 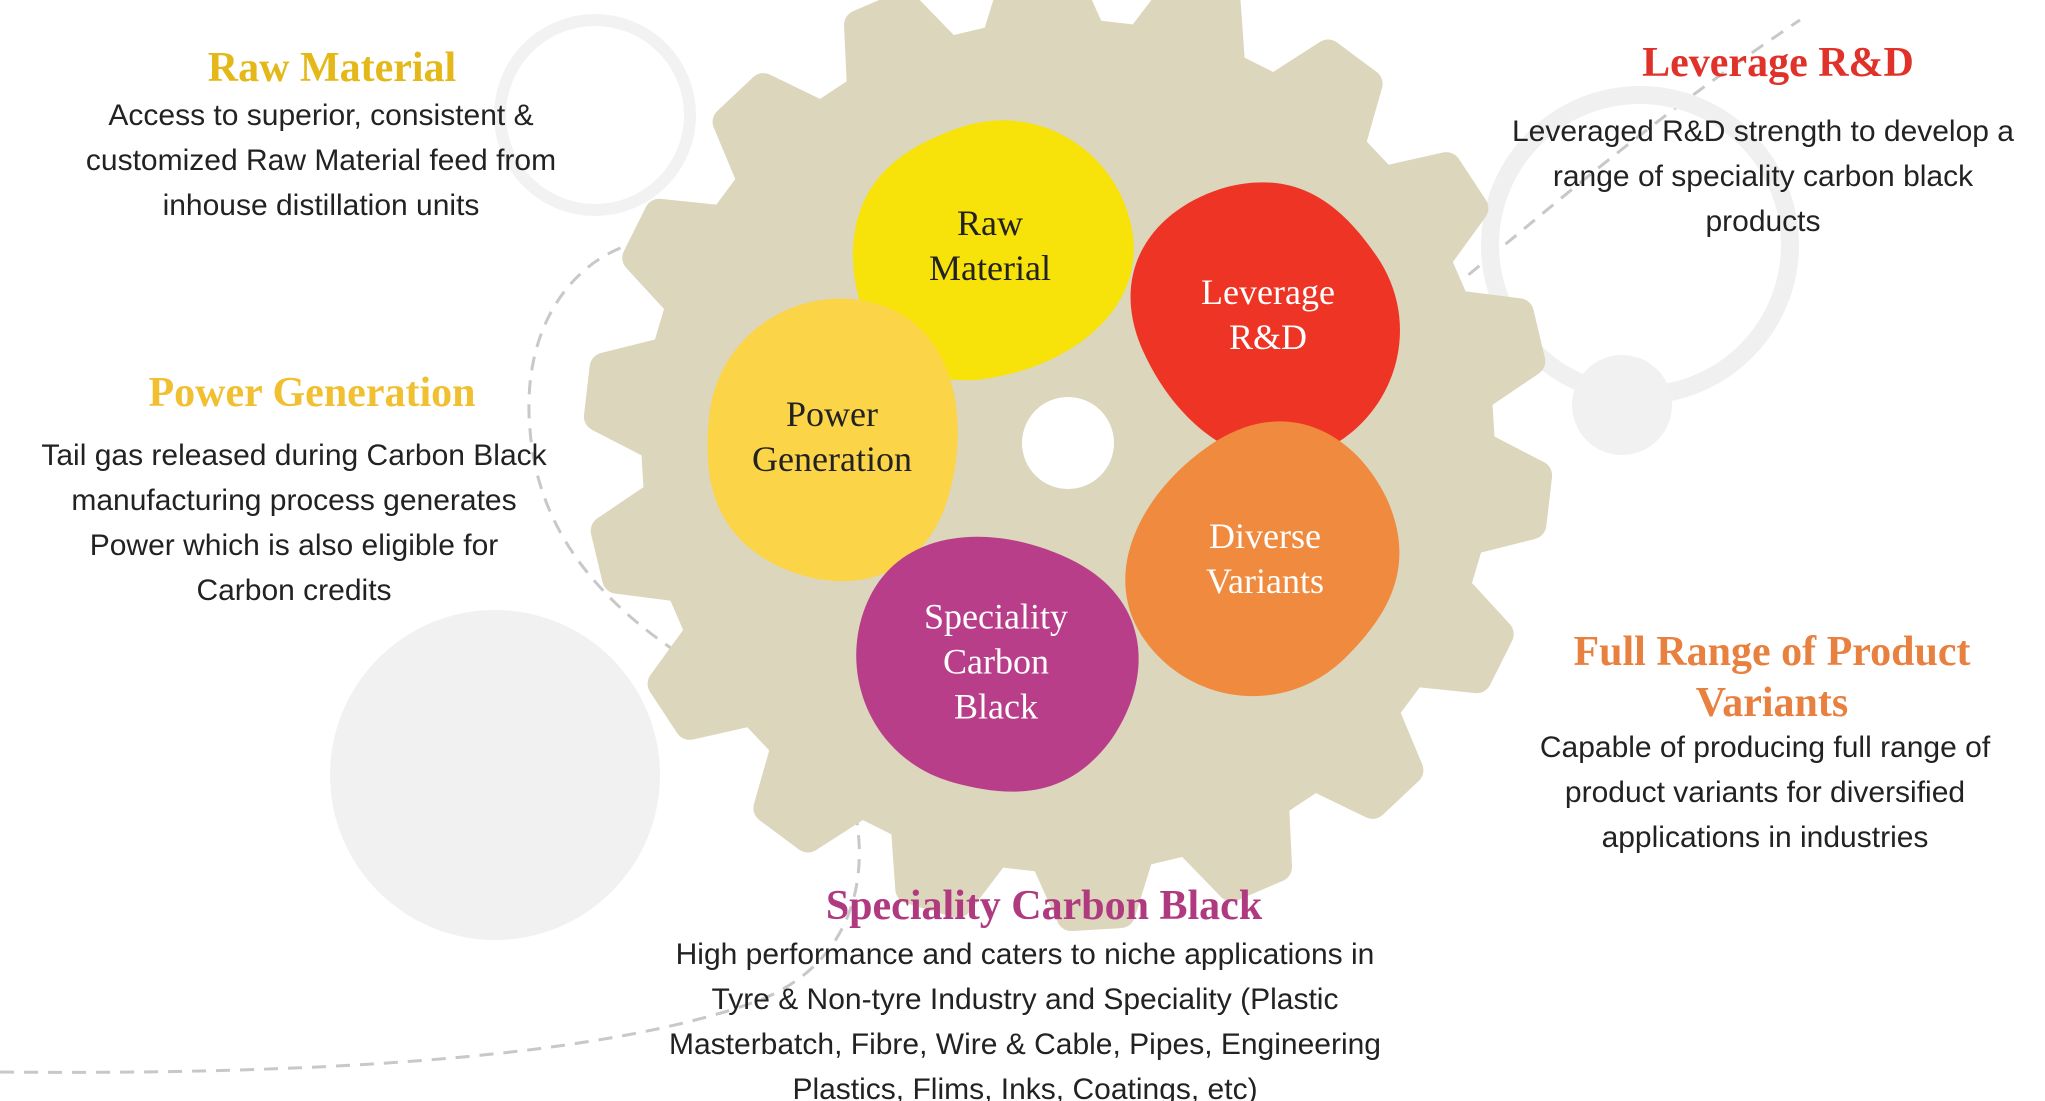 I want to click on petal-label: Carbon, so click(x=996, y=661).